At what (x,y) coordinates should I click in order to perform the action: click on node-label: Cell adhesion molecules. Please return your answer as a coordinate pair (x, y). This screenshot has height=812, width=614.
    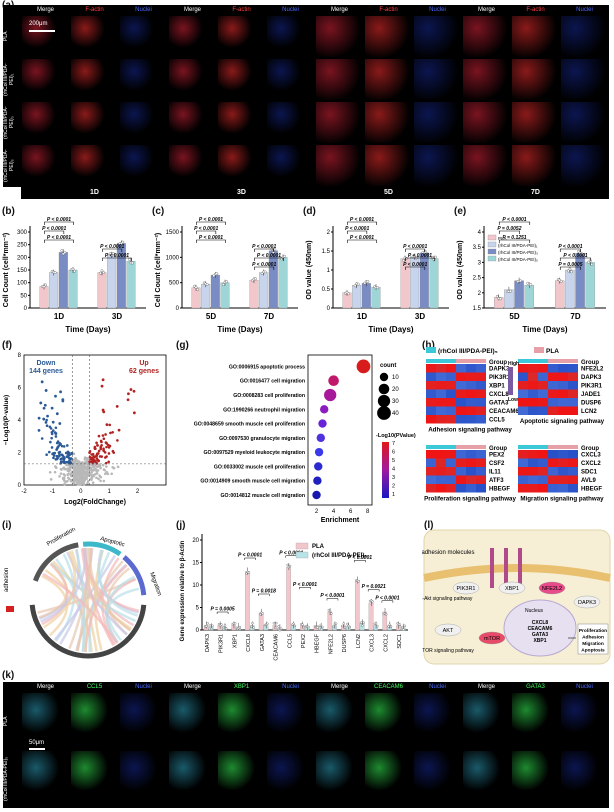
    Looking at the image, I should click on (448, 553).